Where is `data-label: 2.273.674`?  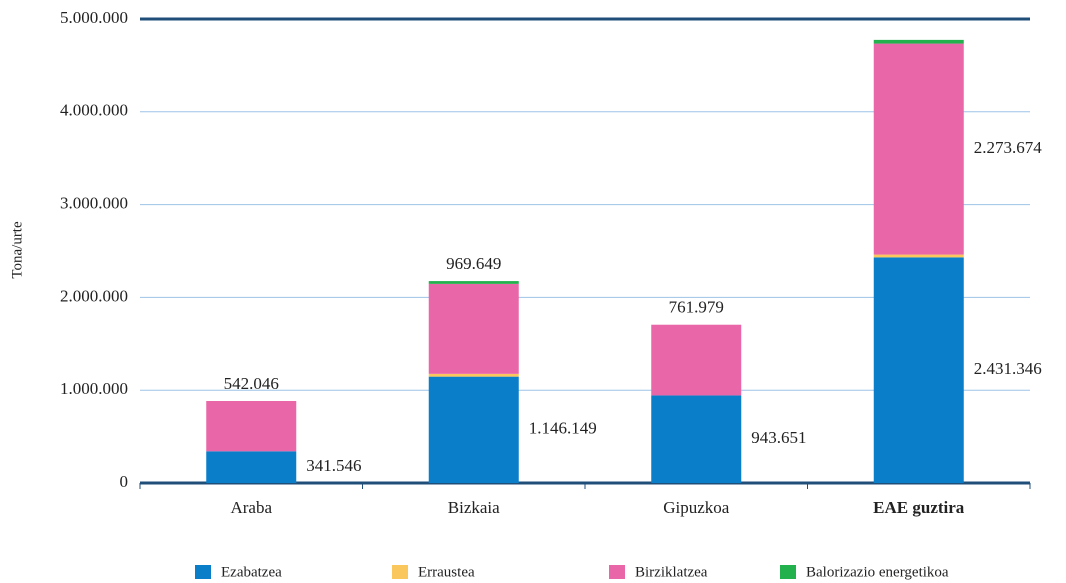 data-label: 2.273.674 is located at coordinates (1008, 147).